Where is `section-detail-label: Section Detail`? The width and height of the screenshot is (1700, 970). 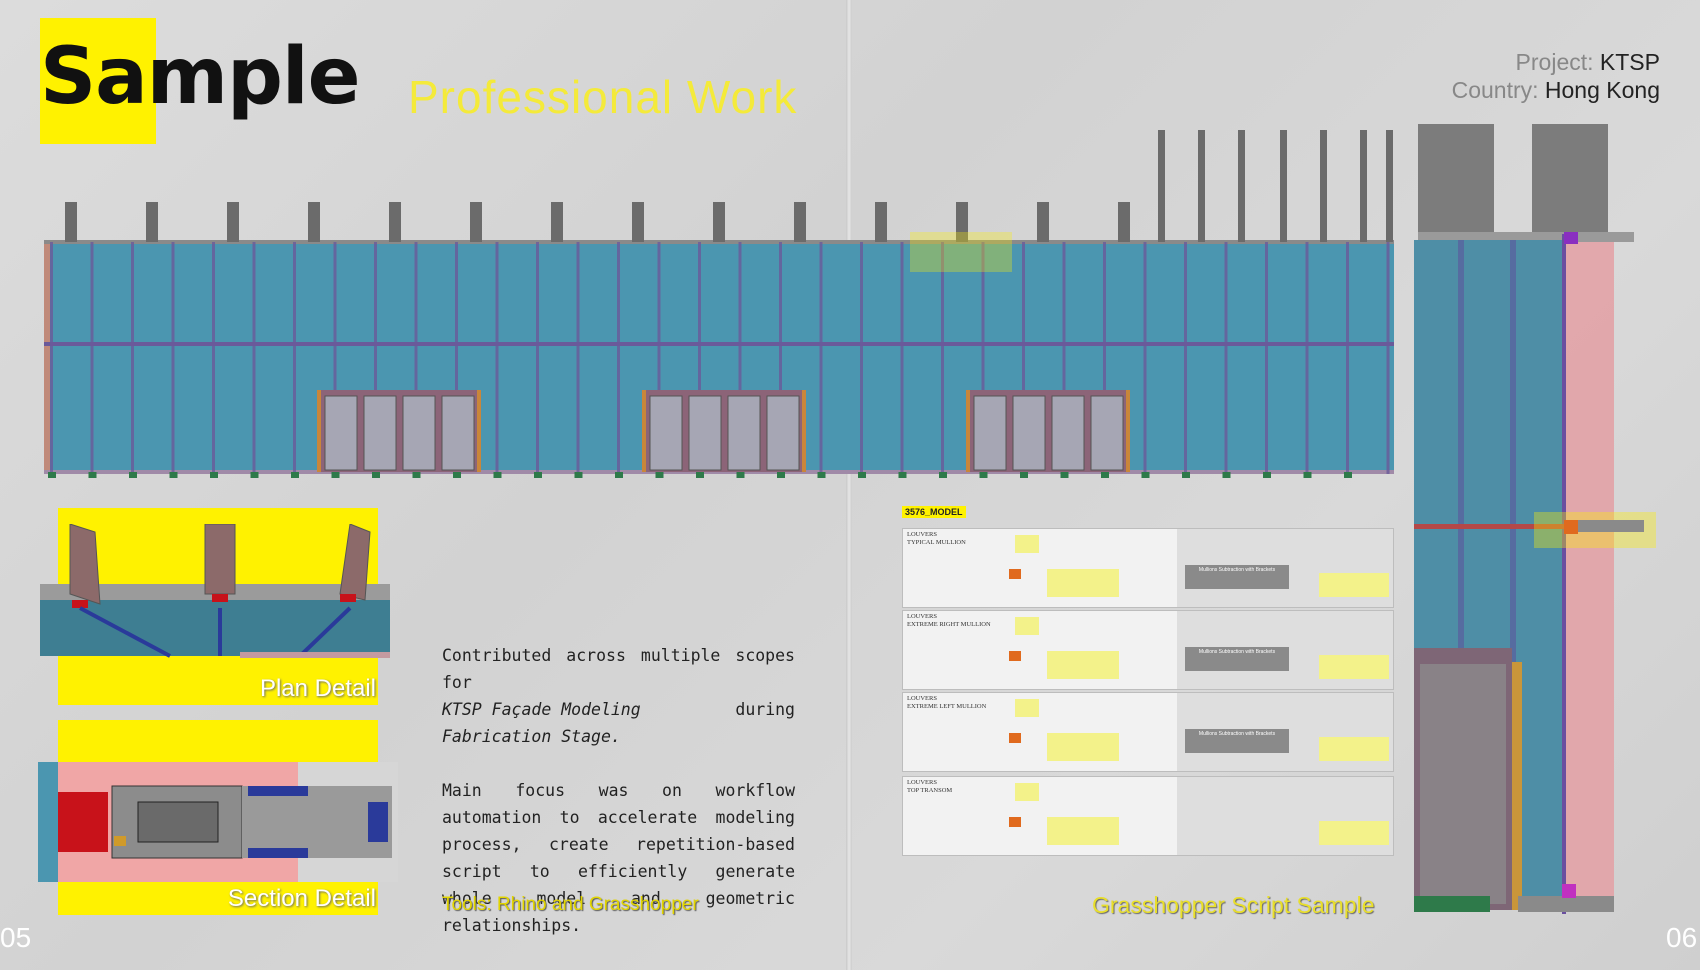
section-detail-label: Section Detail is located at coordinates (301, 898).